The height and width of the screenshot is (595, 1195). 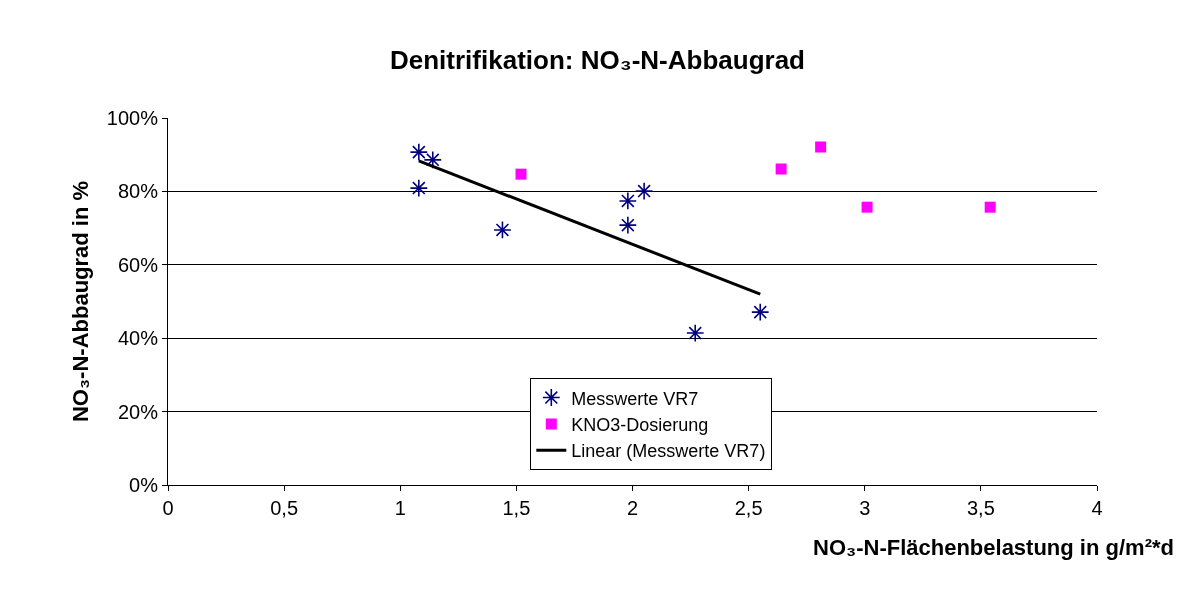 I want to click on x-tick-label: 1, so click(x=400, y=508).